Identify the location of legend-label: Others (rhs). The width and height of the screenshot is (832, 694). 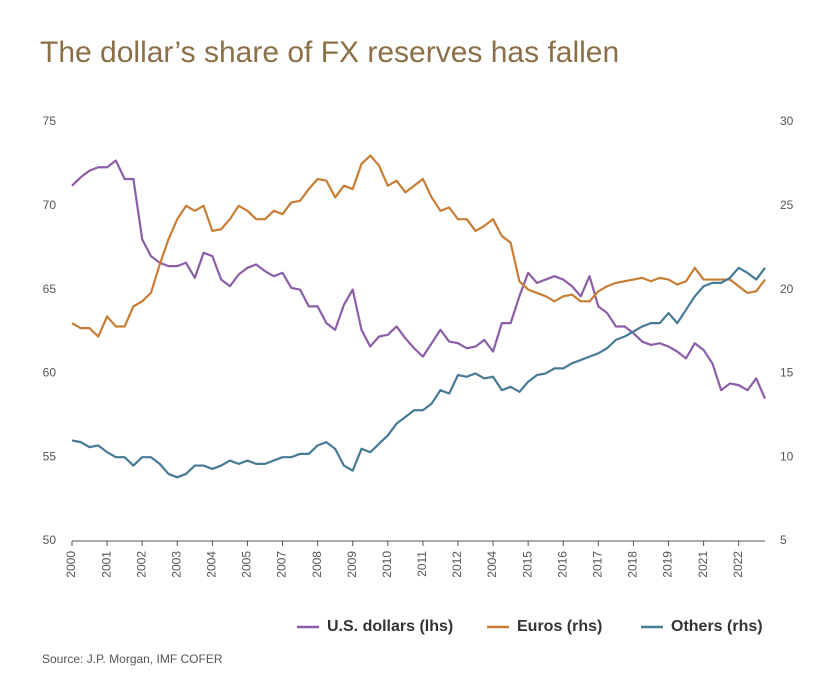
(717, 626).